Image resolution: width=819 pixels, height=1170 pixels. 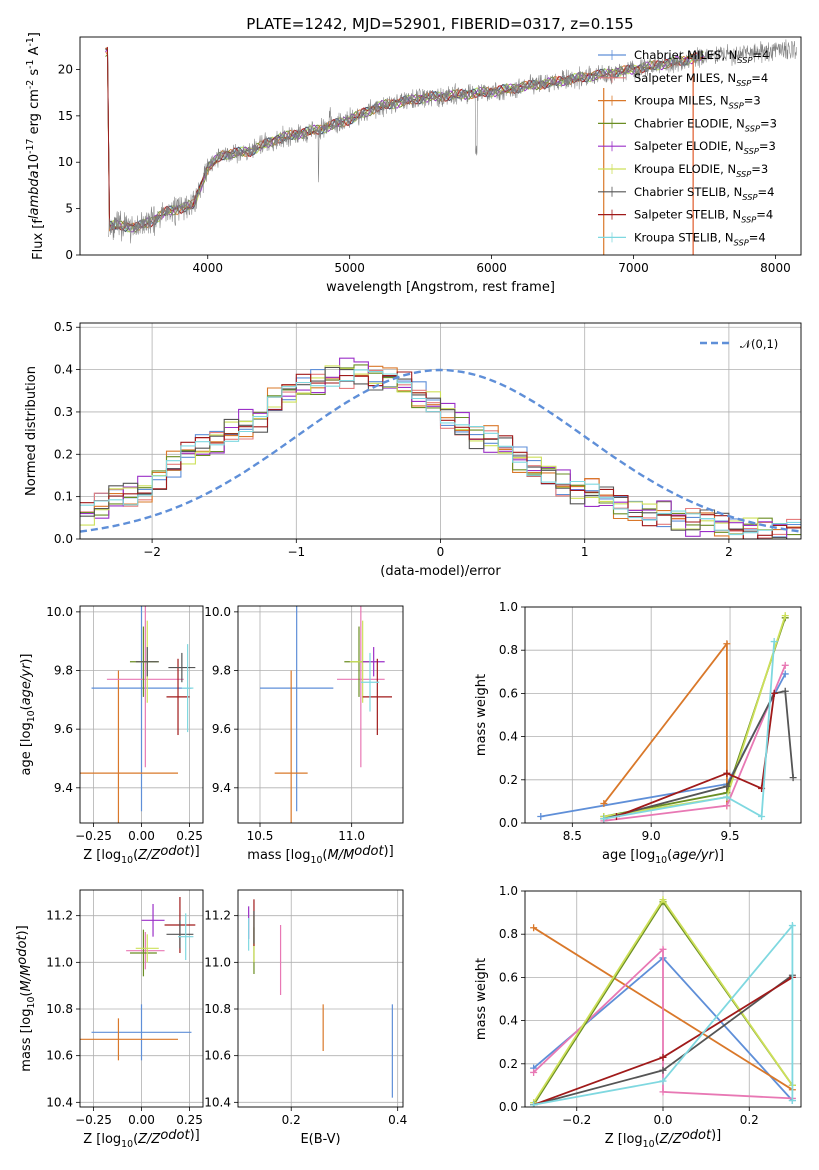 What do you see at coordinates (440, 287) in the screenshot?
I see `x-axis-label: wavelength [Angstrom, rest frame]` at bounding box center [440, 287].